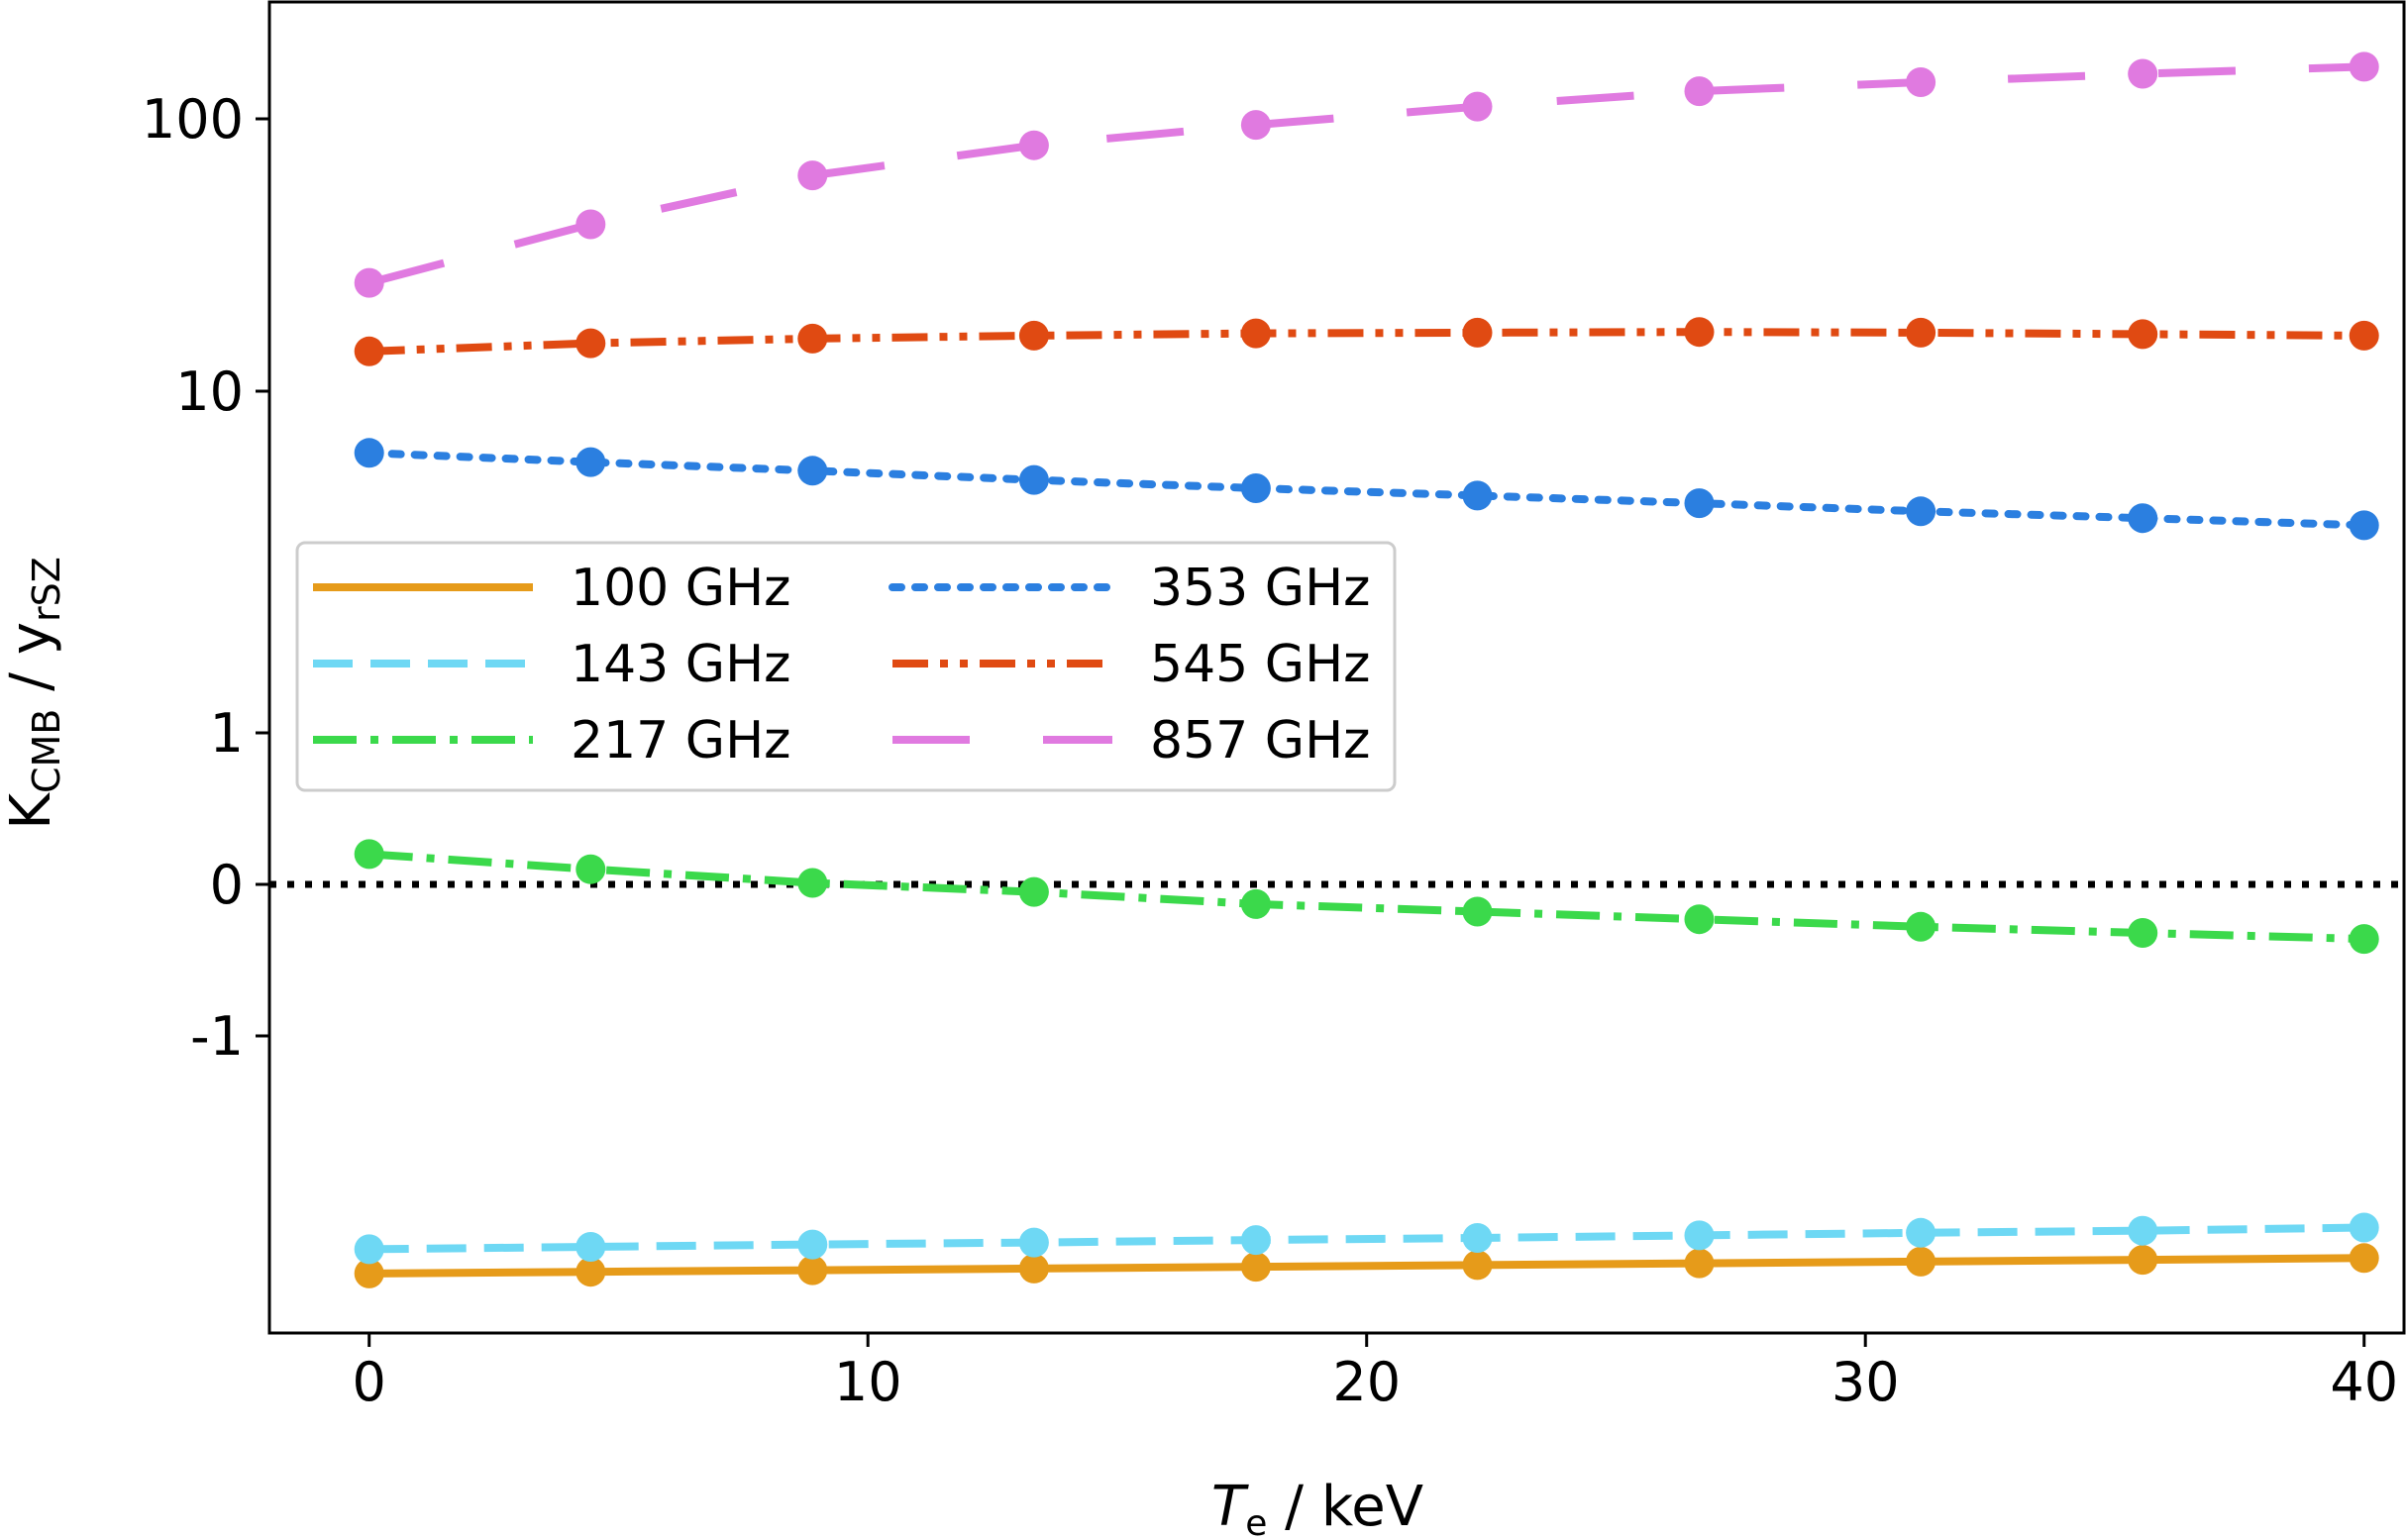 Image resolution: width=2406 pixels, height=1540 pixels. Describe the element at coordinates (680, 588) in the screenshot. I see `legend-label: 100 GHz` at that location.